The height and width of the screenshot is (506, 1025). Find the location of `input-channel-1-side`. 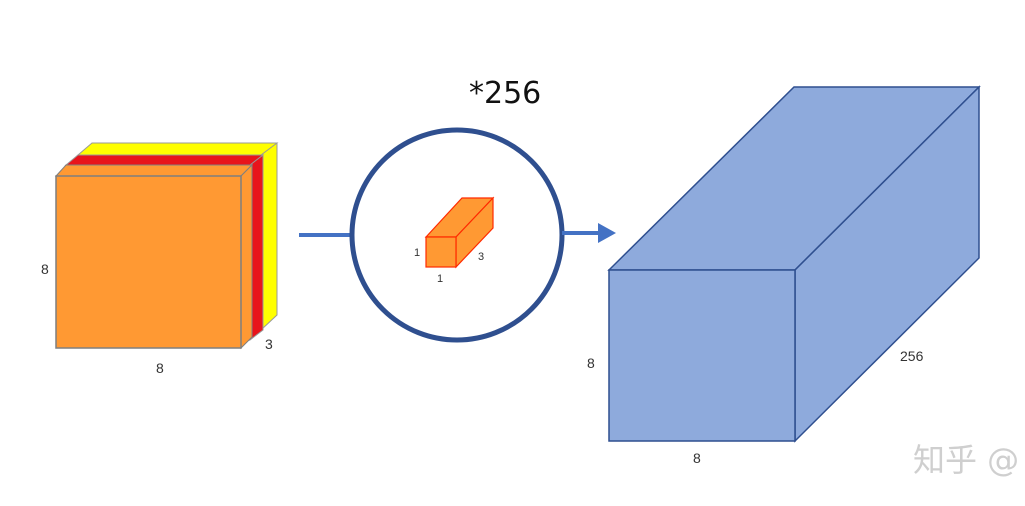

input-channel-1-side is located at coordinates (246, 256).